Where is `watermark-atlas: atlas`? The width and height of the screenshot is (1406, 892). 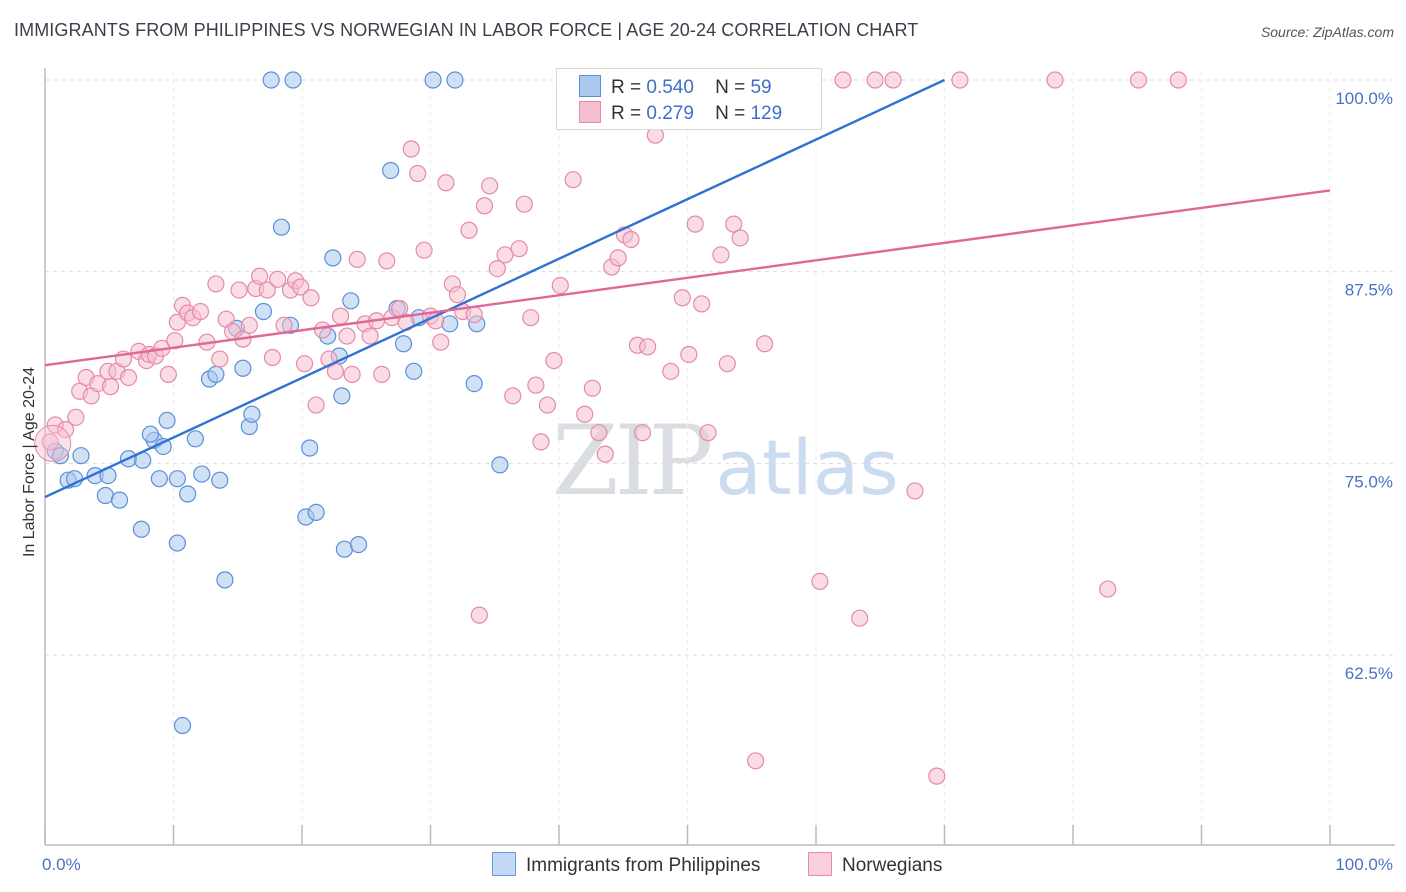
watermark-atlas: atlas is located at coordinates (807, 467).